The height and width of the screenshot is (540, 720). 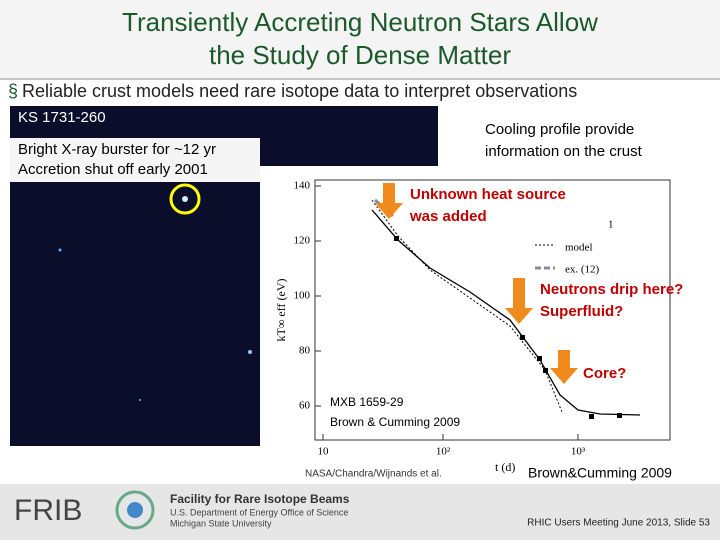 I want to click on cooling-text: Cooling profile provide, so click(x=559, y=129).